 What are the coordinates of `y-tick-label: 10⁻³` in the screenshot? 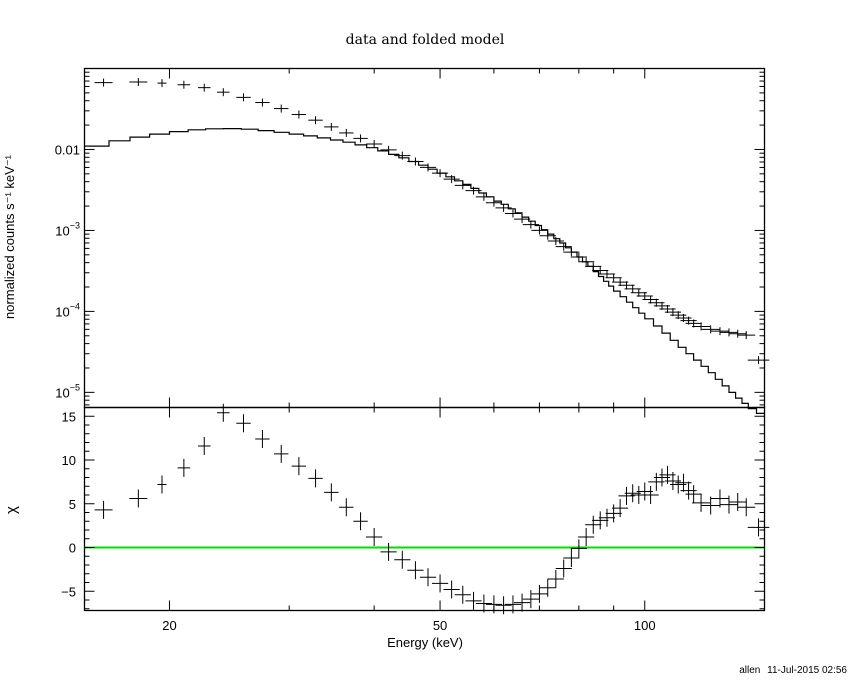 It's located at (67, 229).